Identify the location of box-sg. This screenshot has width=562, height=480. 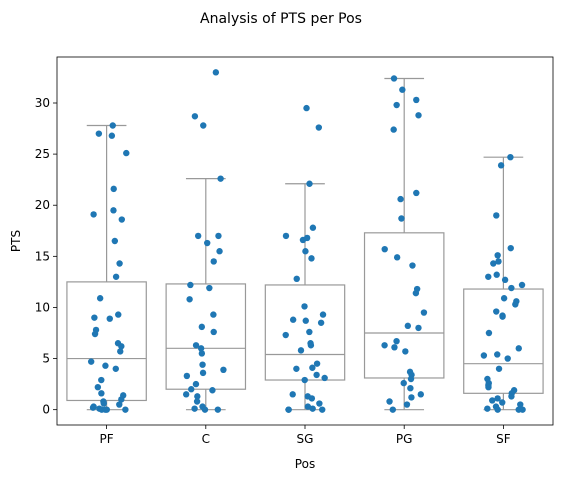
(305, 297).